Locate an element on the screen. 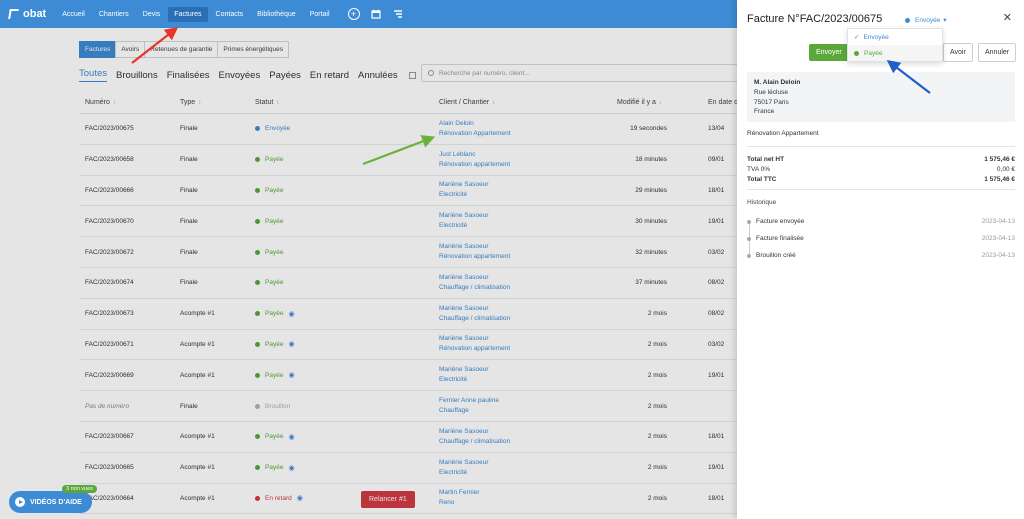 This screenshot has width=1024, height=519. col-date: En date d is located at coordinates (723, 102).